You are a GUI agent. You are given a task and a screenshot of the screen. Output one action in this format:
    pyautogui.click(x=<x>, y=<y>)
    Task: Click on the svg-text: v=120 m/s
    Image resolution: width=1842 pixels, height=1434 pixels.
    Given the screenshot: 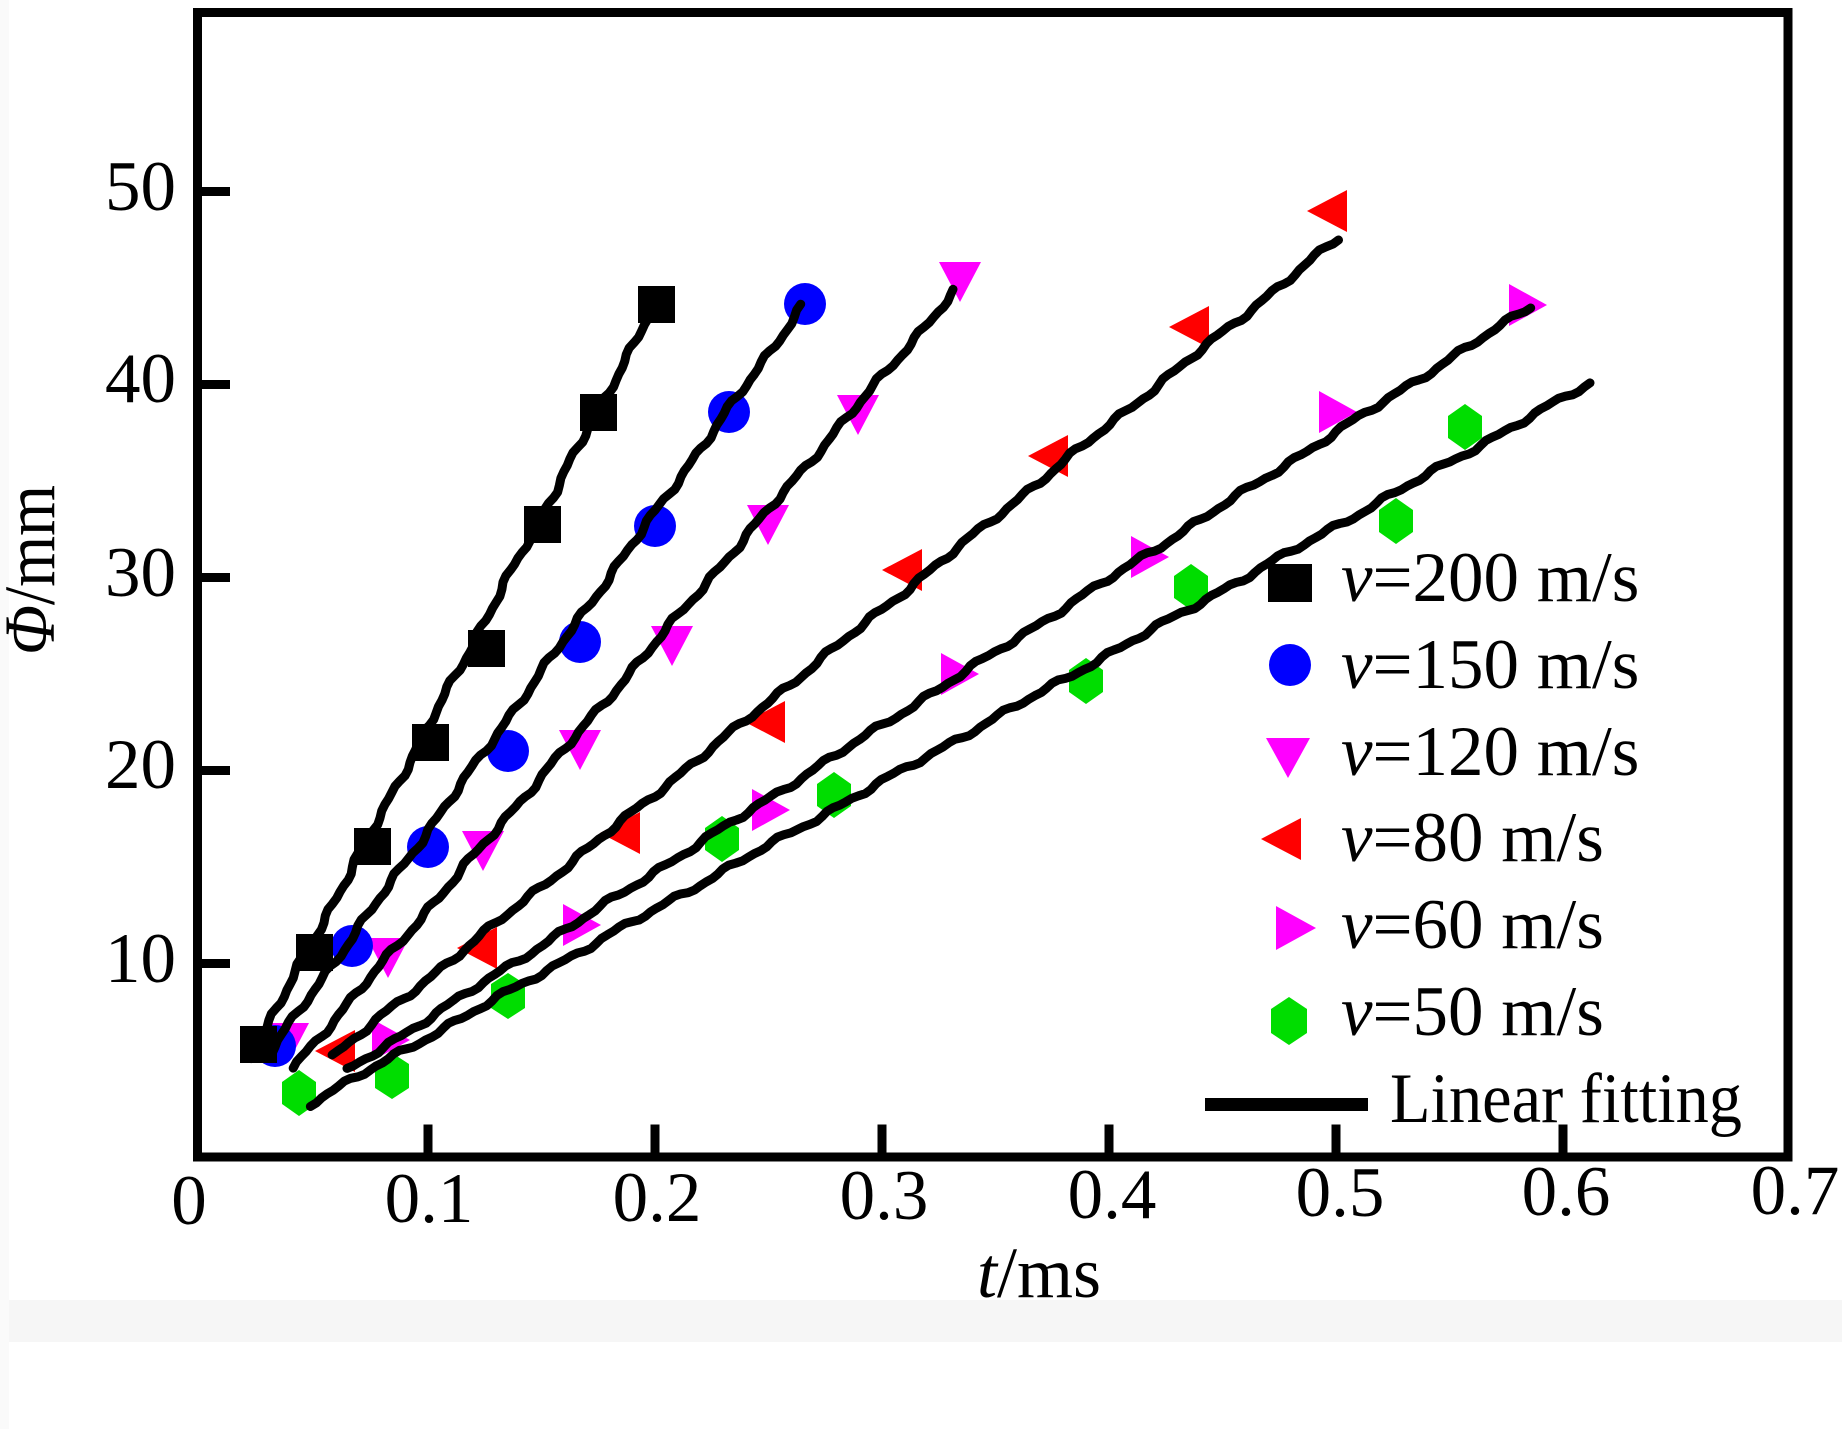 What is the action you would take?
    pyautogui.click(x=1490, y=752)
    